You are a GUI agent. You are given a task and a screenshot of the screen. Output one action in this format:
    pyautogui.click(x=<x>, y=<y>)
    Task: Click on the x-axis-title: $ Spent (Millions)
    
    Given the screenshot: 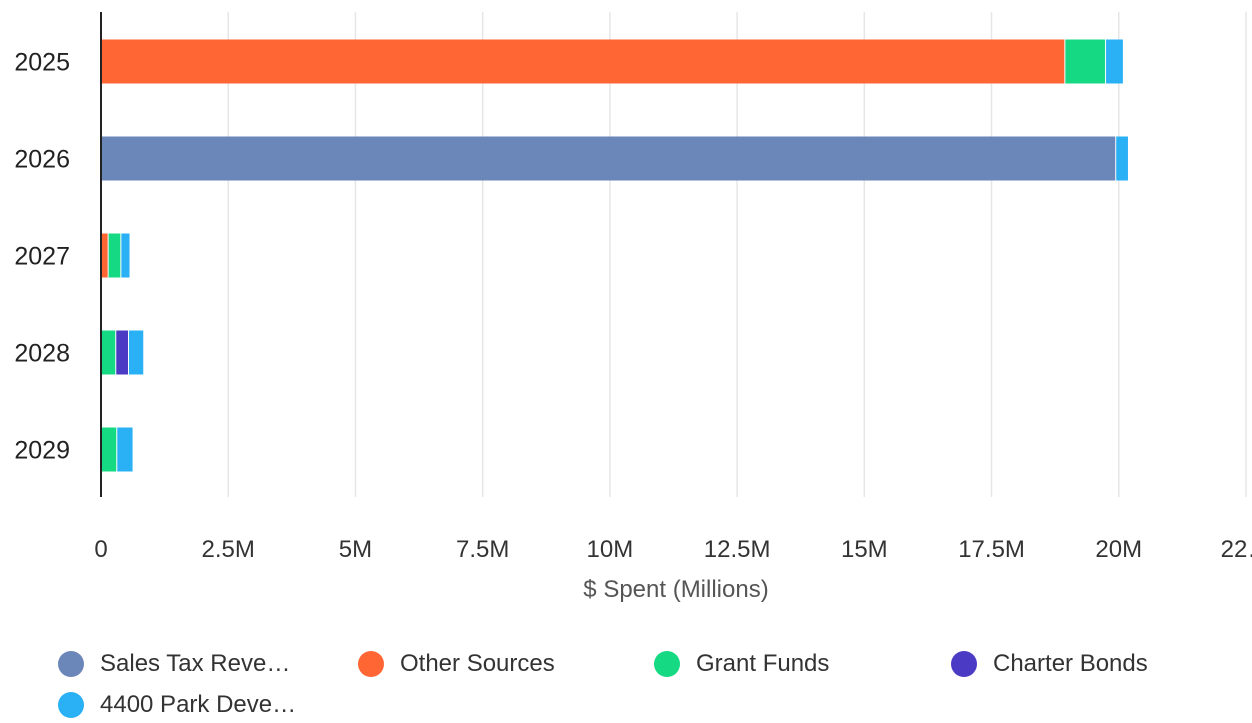 What is the action you would take?
    pyautogui.click(x=675, y=589)
    